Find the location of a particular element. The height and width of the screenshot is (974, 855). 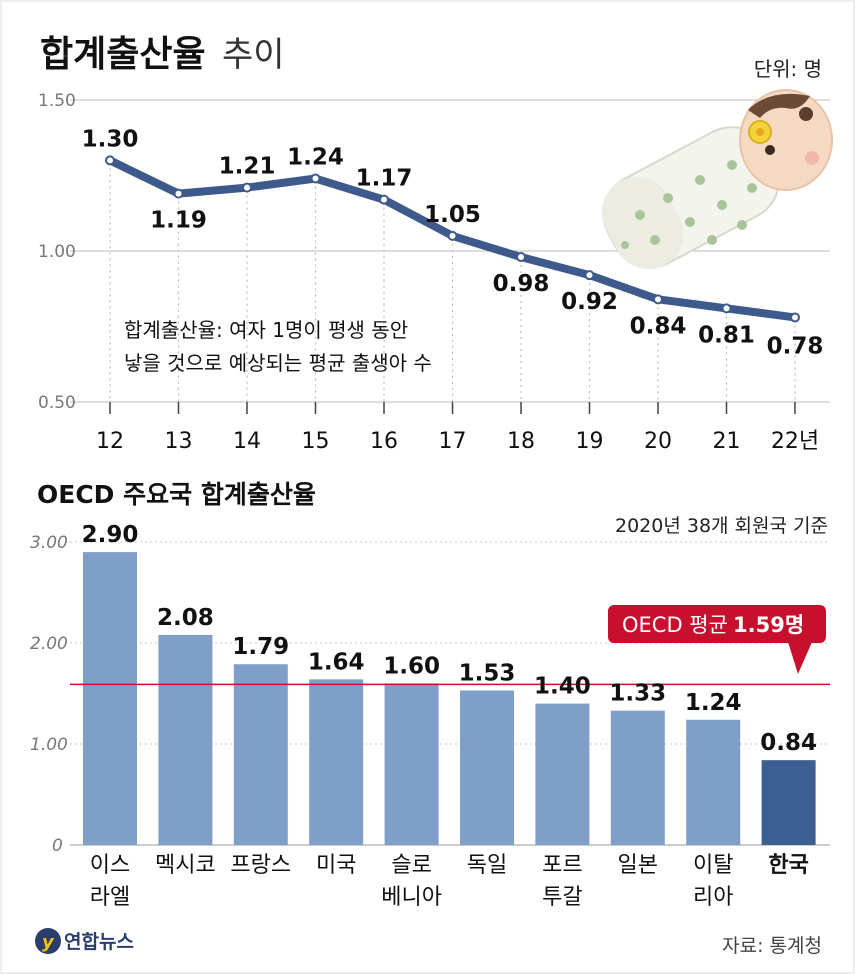

baby-illustration is located at coordinates (717, 179).